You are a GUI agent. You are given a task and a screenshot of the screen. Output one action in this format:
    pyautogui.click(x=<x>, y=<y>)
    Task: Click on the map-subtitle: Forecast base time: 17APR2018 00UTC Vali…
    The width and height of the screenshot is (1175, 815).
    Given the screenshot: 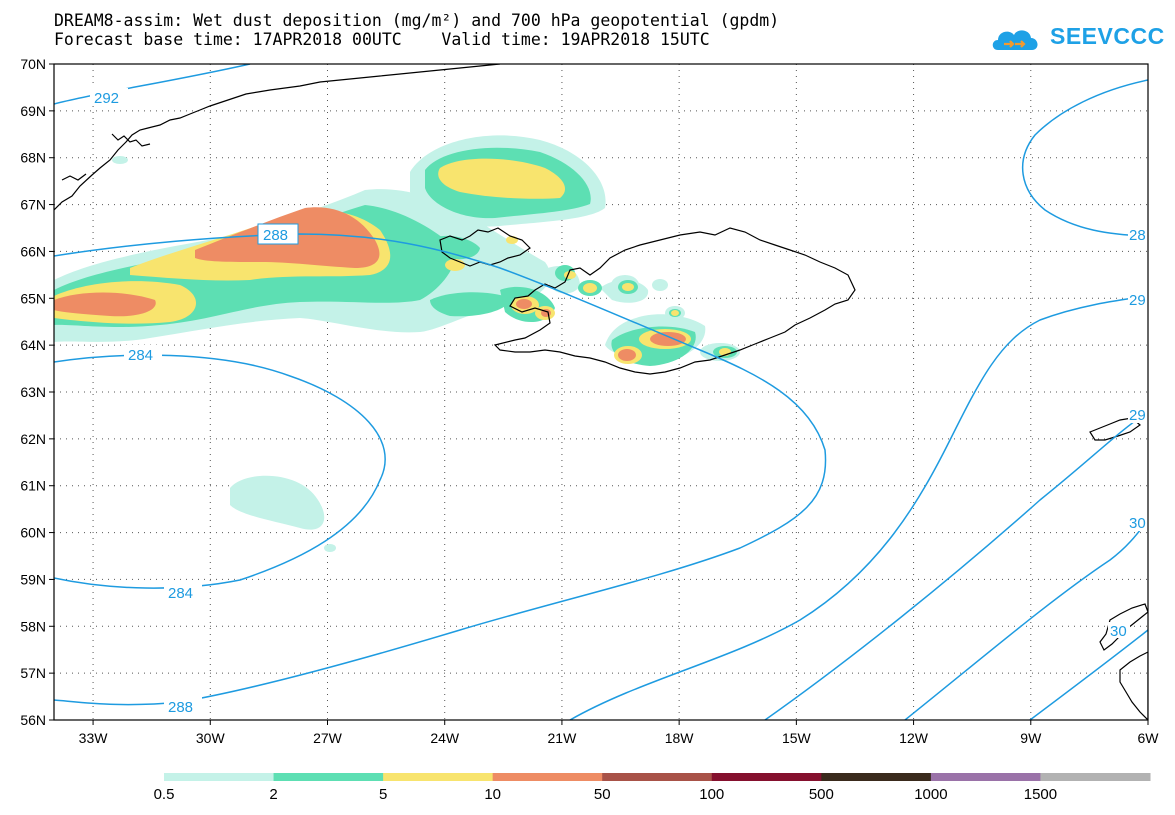 What is the action you would take?
    pyautogui.click(x=382, y=39)
    